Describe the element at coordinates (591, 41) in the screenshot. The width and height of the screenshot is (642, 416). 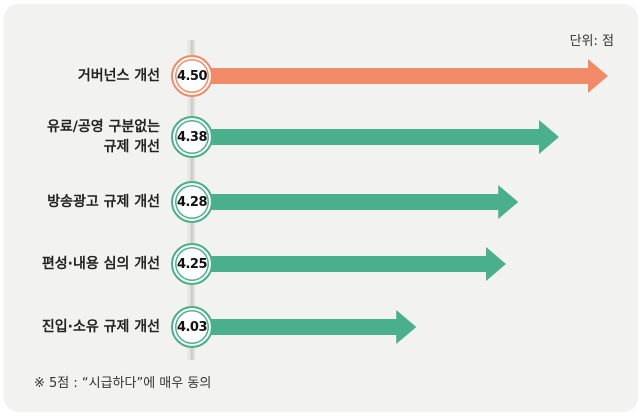
I see `unit-label: 단위: 점` at that location.